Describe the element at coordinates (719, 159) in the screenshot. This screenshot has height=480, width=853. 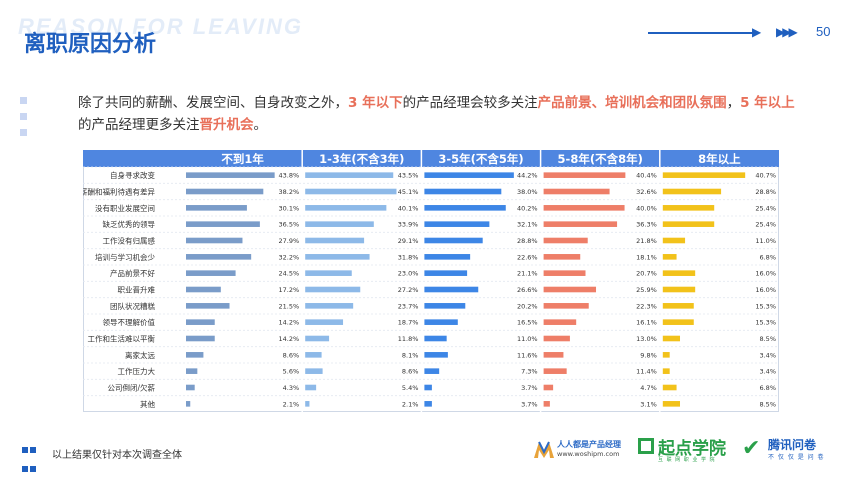
I see `legend-label: 8年以上` at that location.